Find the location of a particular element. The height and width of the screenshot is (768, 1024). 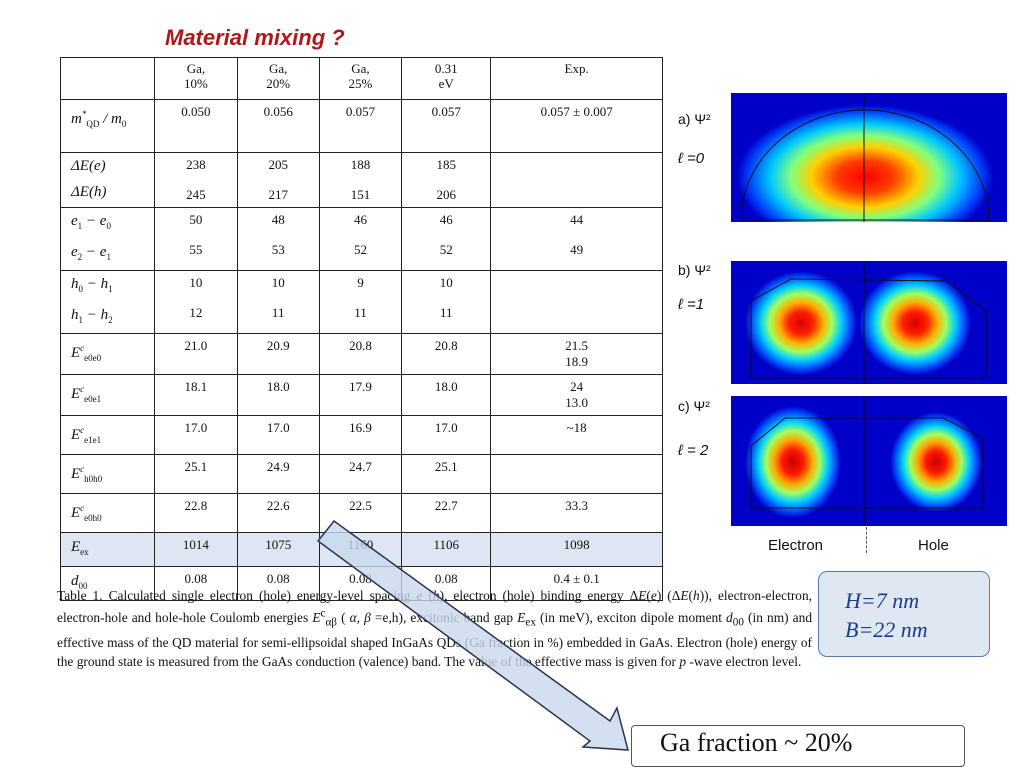

table-cell: 1014 is located at coordinates (196, 549).